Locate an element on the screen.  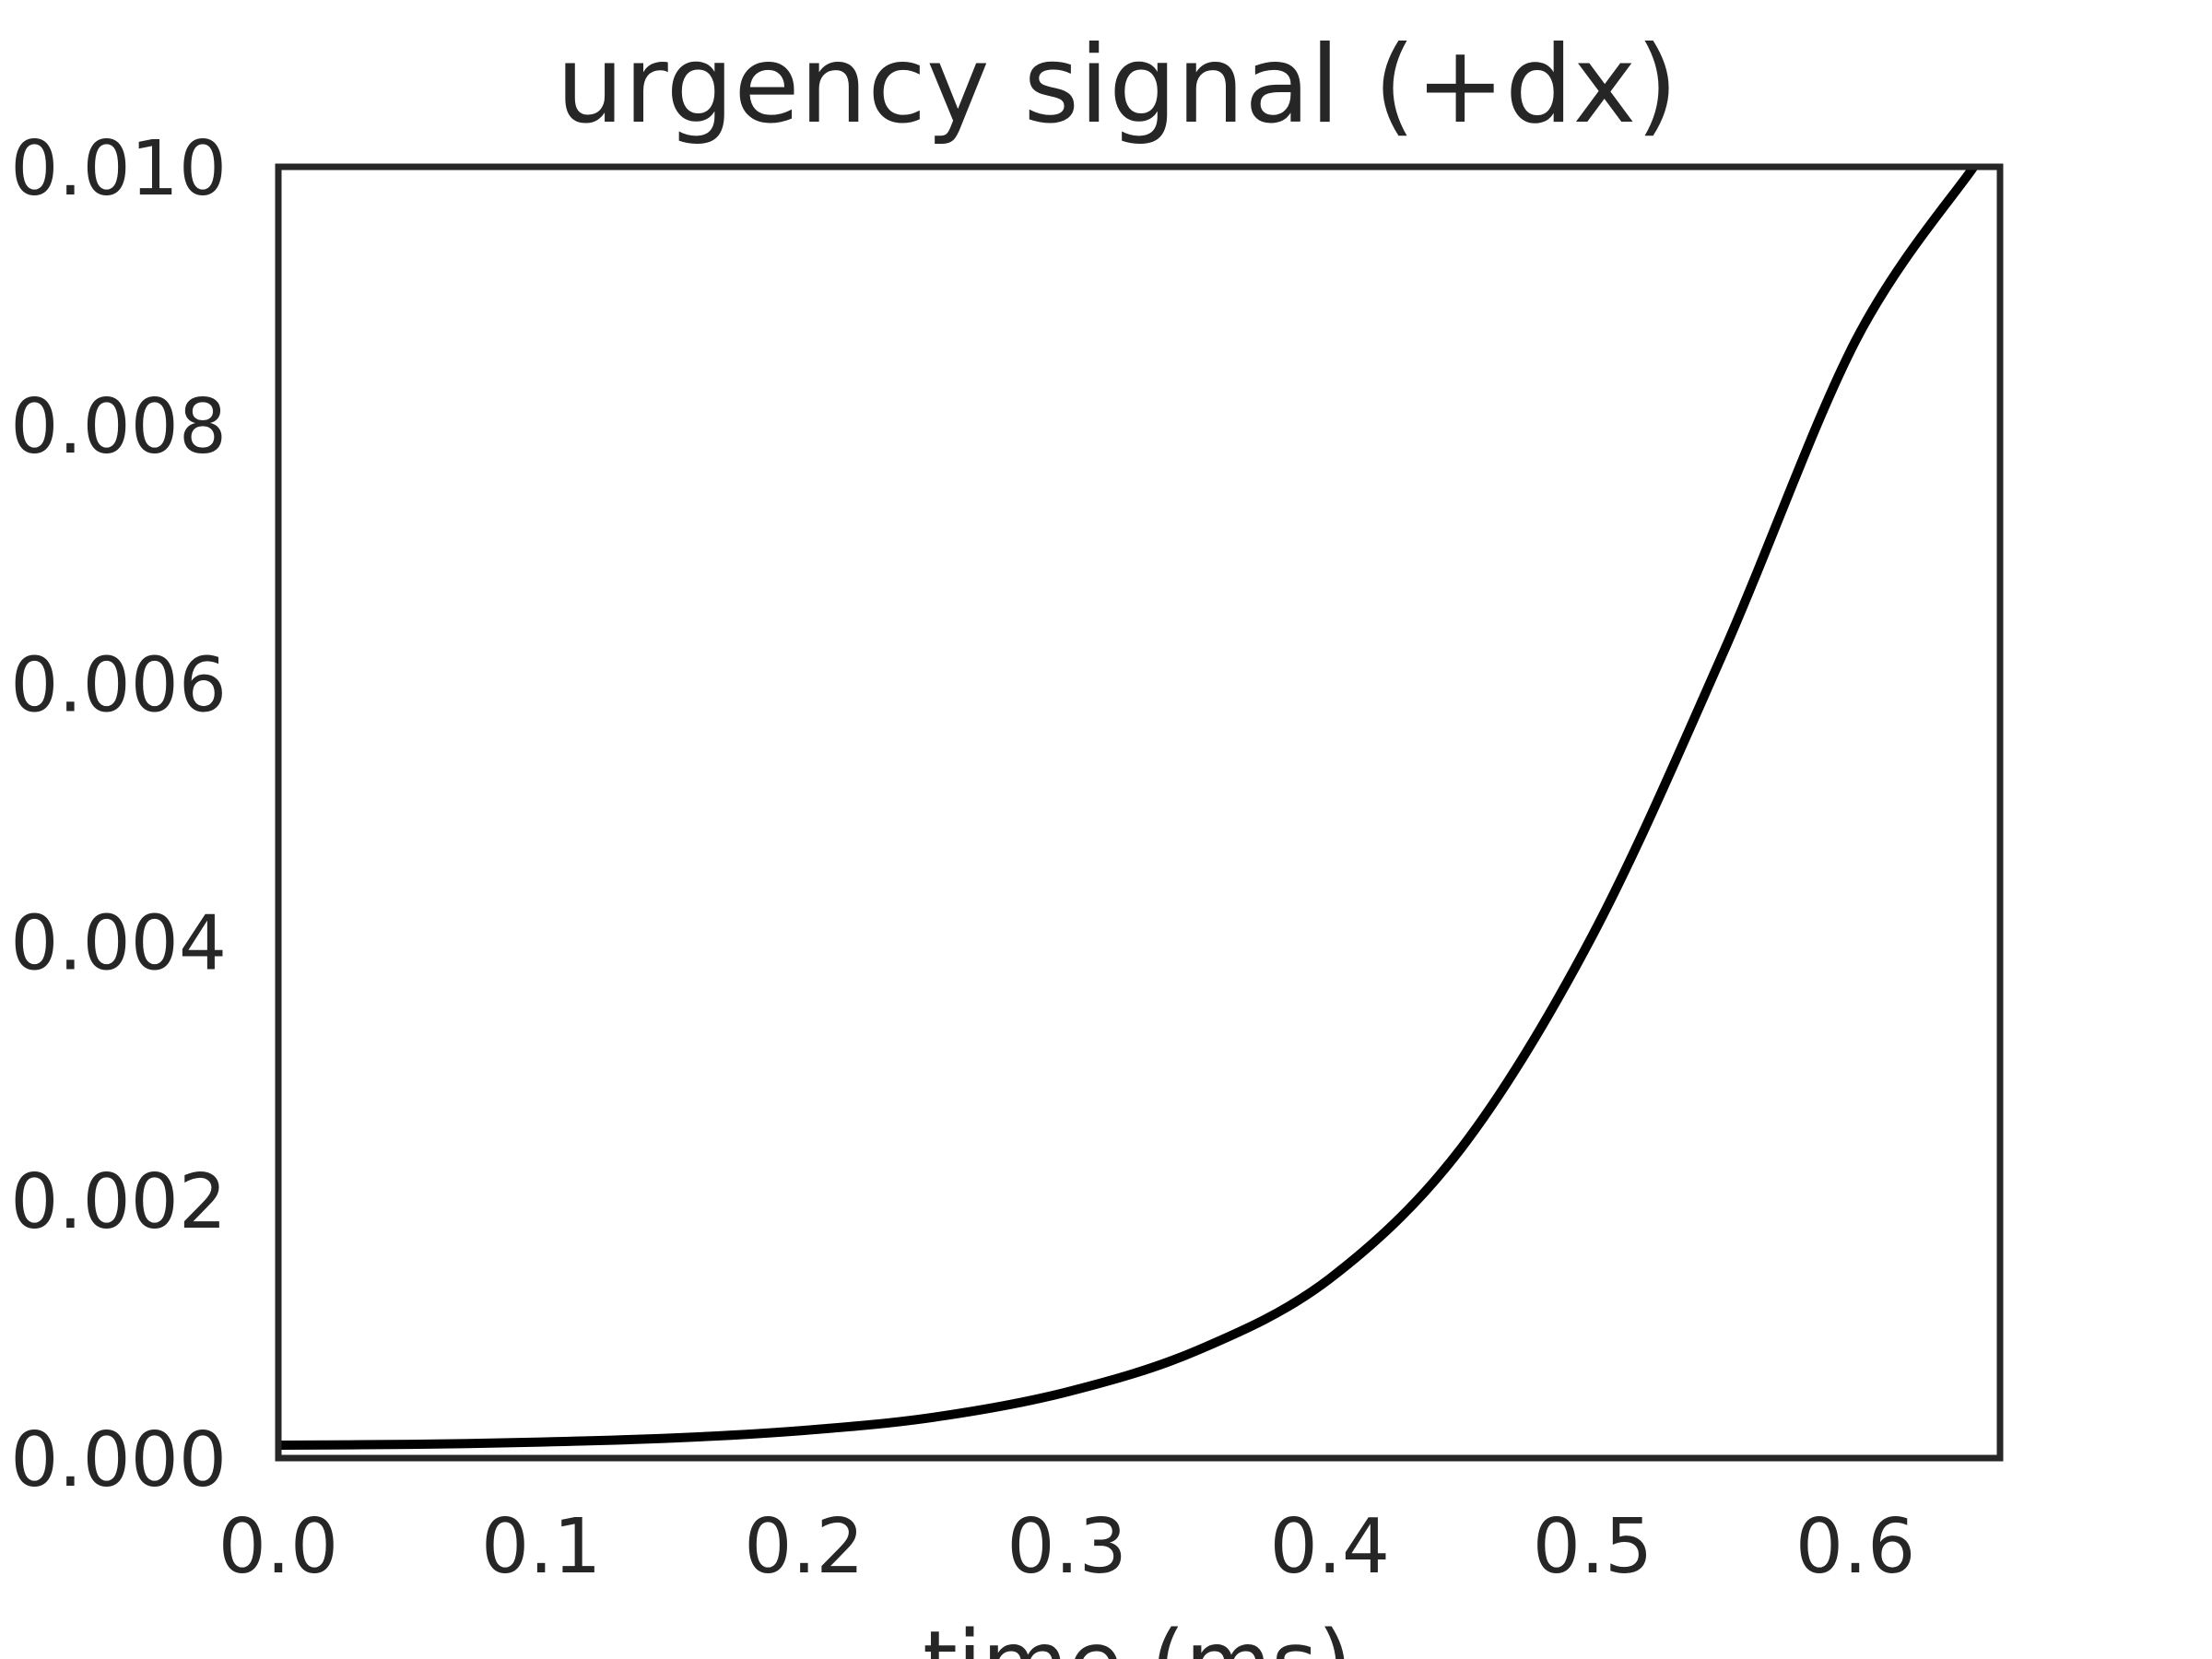
y-tick-label: 0.002 is located at coordinates (118, 1202).